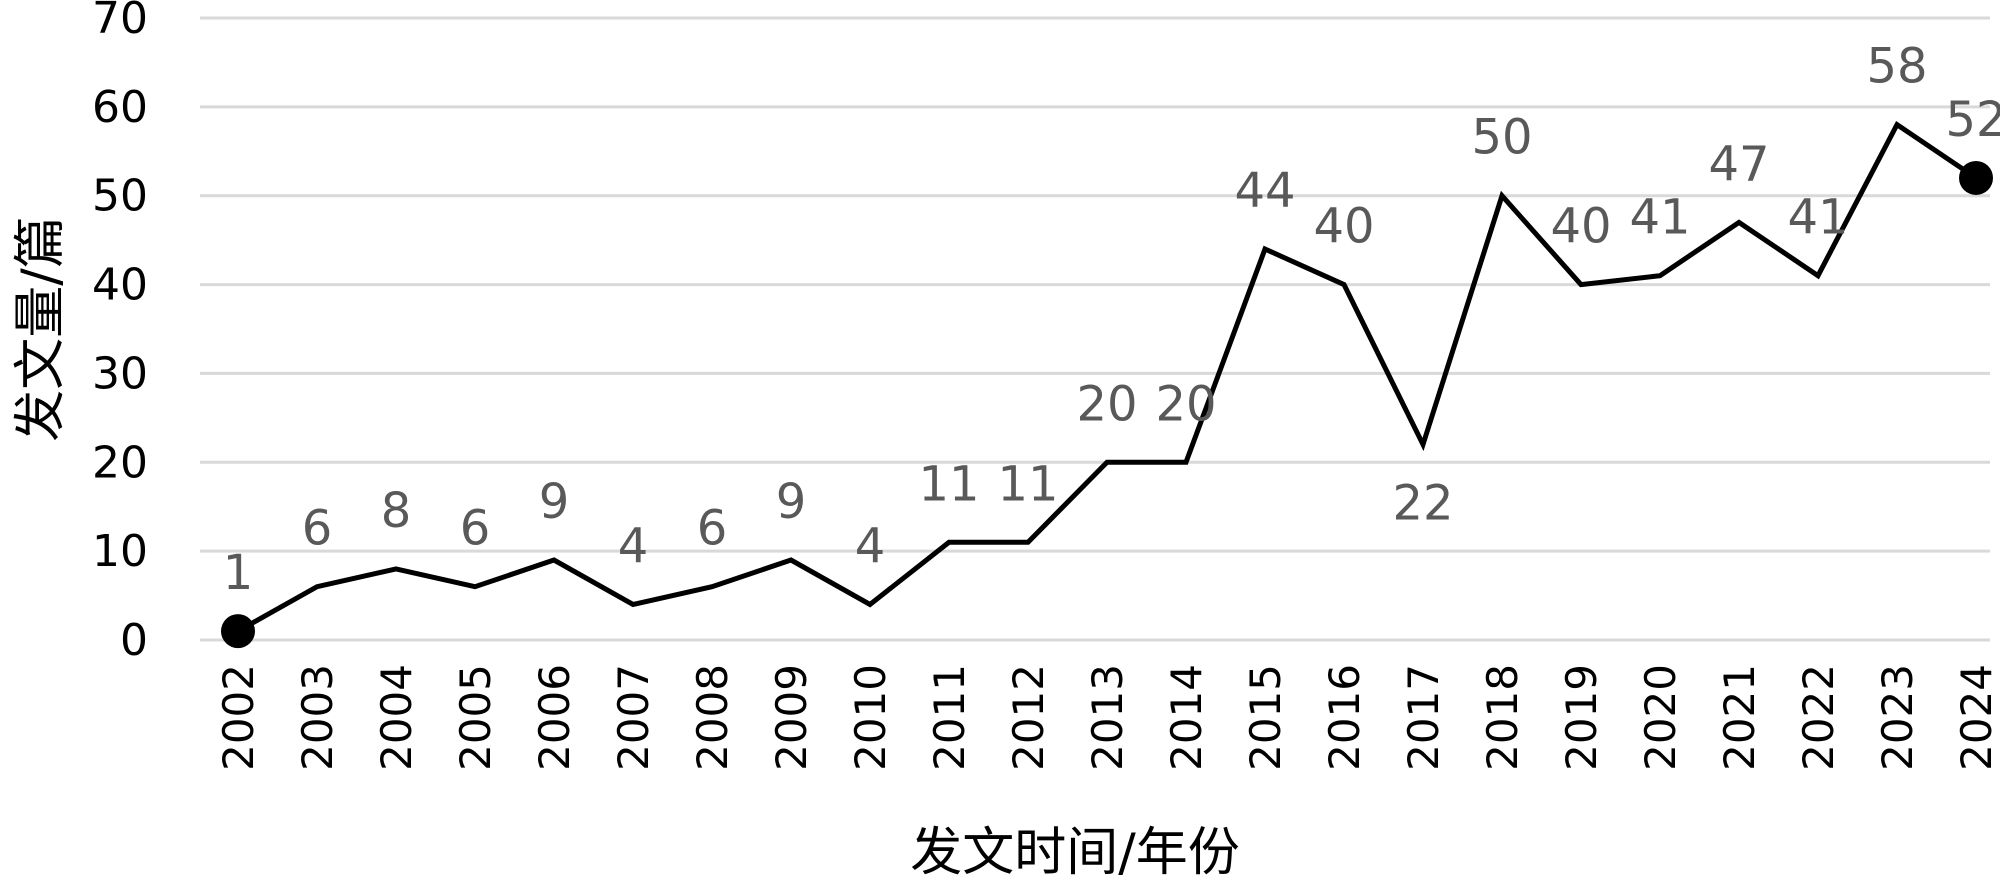 This screenshot has width=2000, height=886. Describe the element at coordinates (1976, 717) in the screenshot. I see `x-tick-label: 2024` at that location.